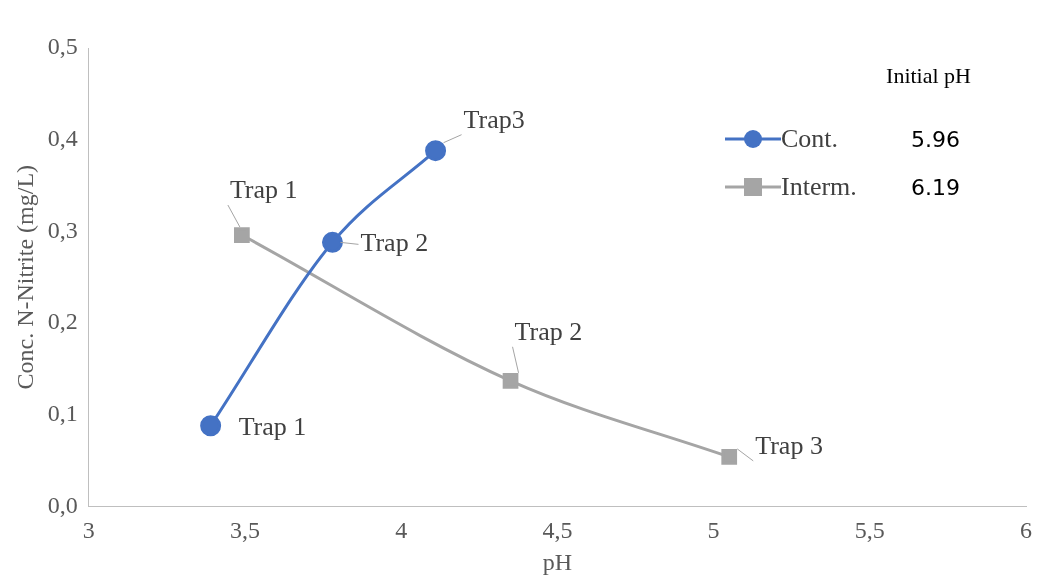  What do you see at coordinates (1026, 530) in the screenshot?
I see `x-tick-label: 6` at bounding box center [1026, 530].